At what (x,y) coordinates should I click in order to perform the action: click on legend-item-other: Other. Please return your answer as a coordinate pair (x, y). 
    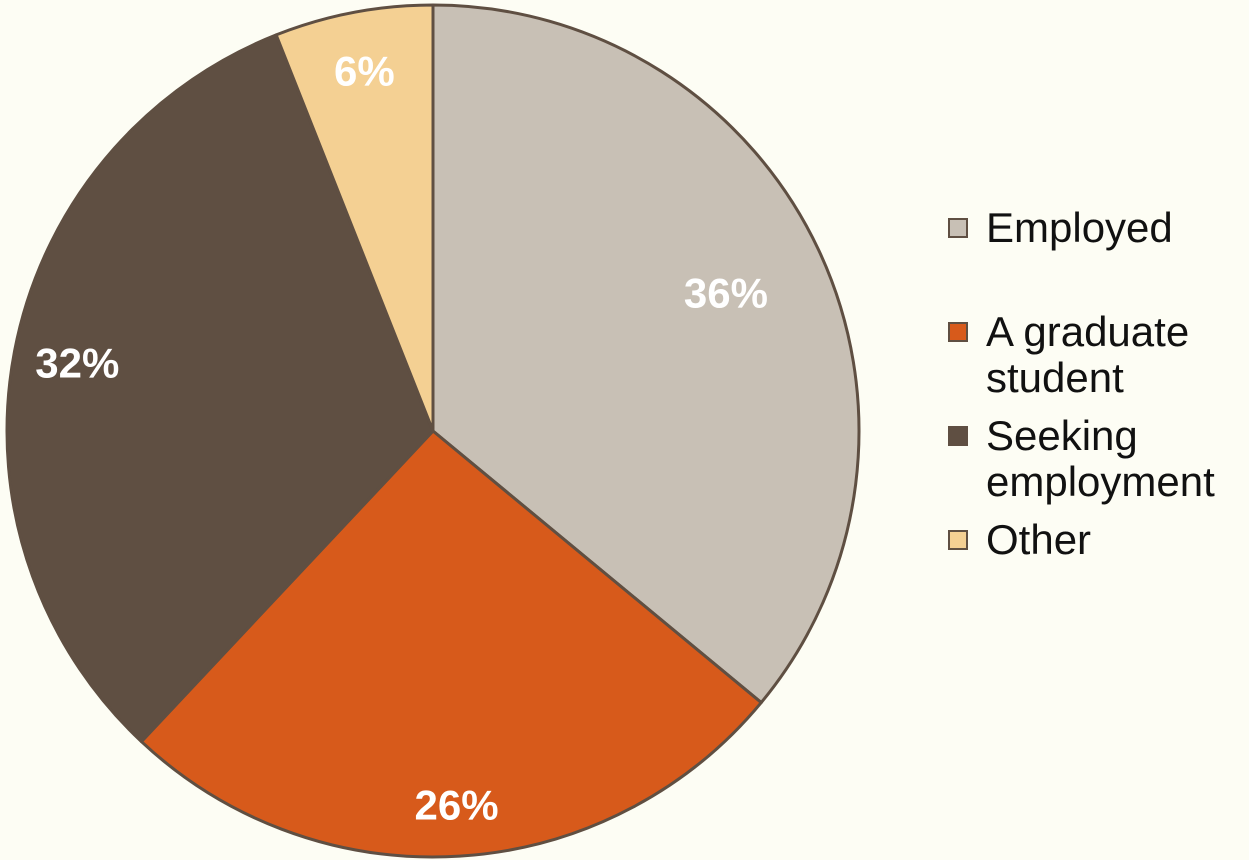
    Looking at the image, I should click on (1098, 540).